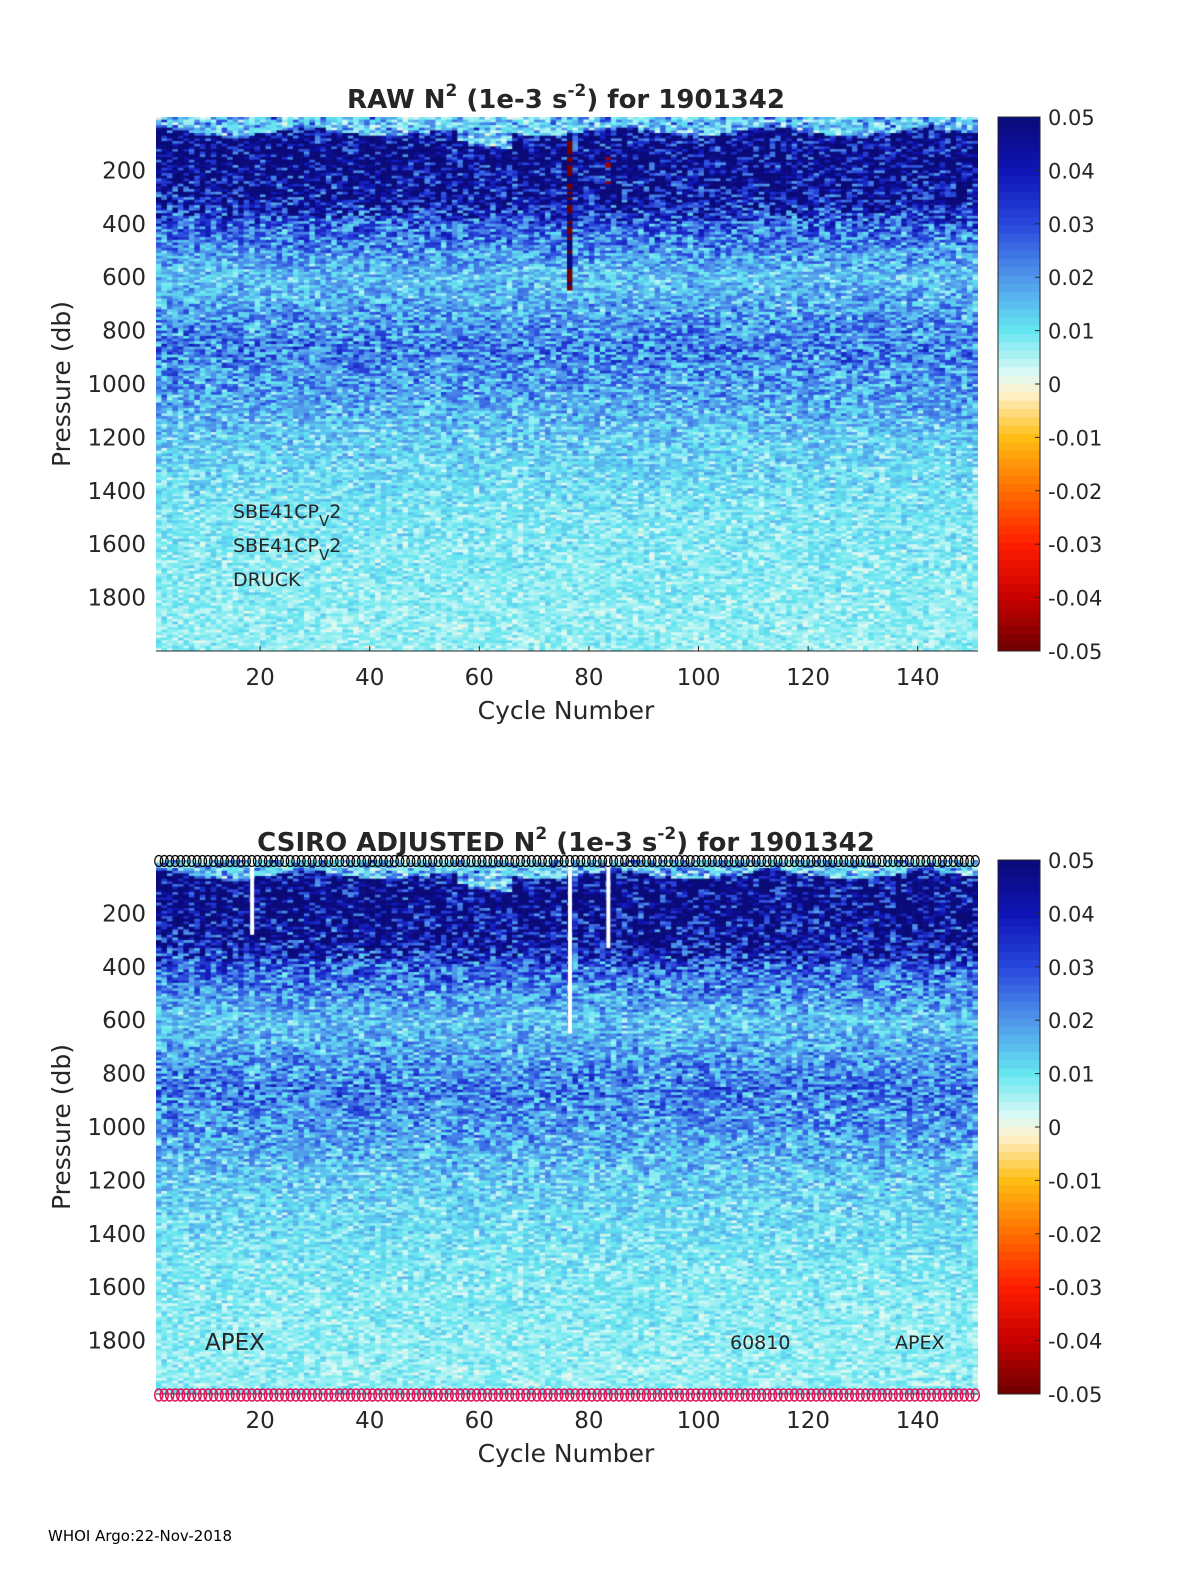  Describe the element at coordinates (1075, 652) in the screenshot. I see `colorbar-tick-label: -0.05` at that location.